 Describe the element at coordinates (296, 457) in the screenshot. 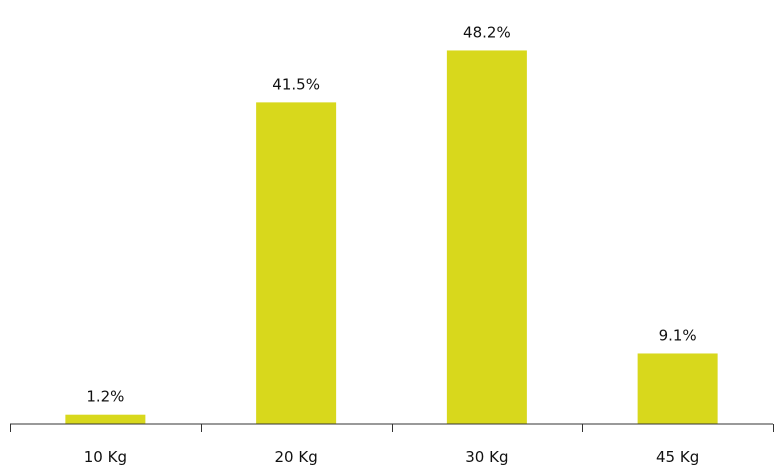

I see `x-tick-label: 20 Kg` at that location.